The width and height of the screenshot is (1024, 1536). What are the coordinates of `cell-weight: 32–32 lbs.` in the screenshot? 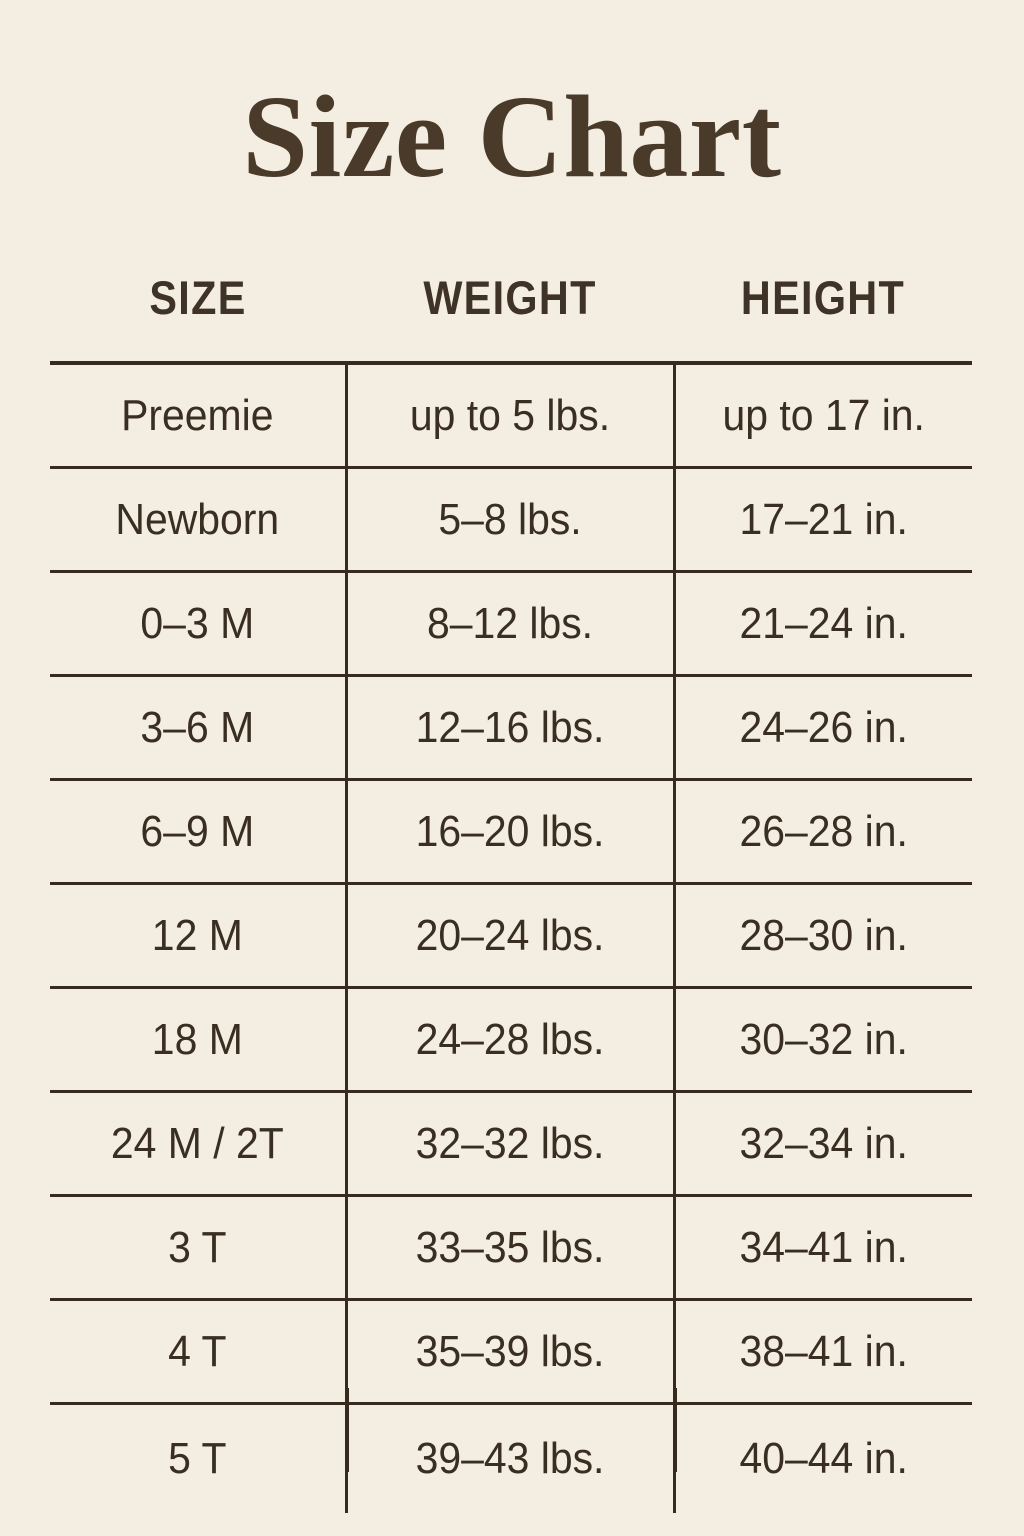 It's located at (509, 1143).